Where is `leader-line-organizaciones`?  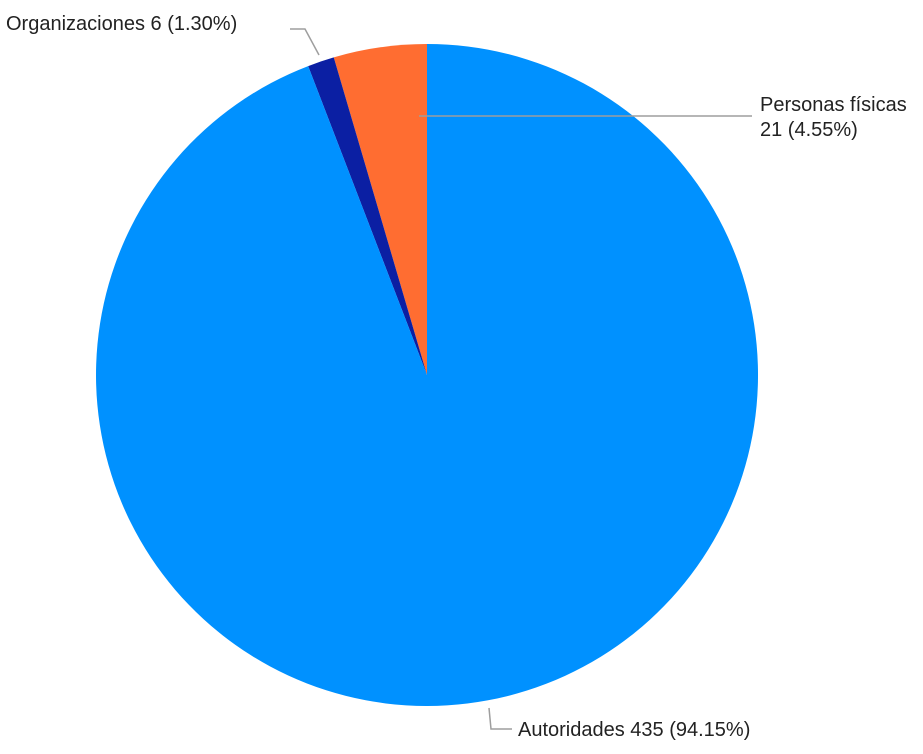 leader-line-organizaciones is located at coordinates (305, 42).